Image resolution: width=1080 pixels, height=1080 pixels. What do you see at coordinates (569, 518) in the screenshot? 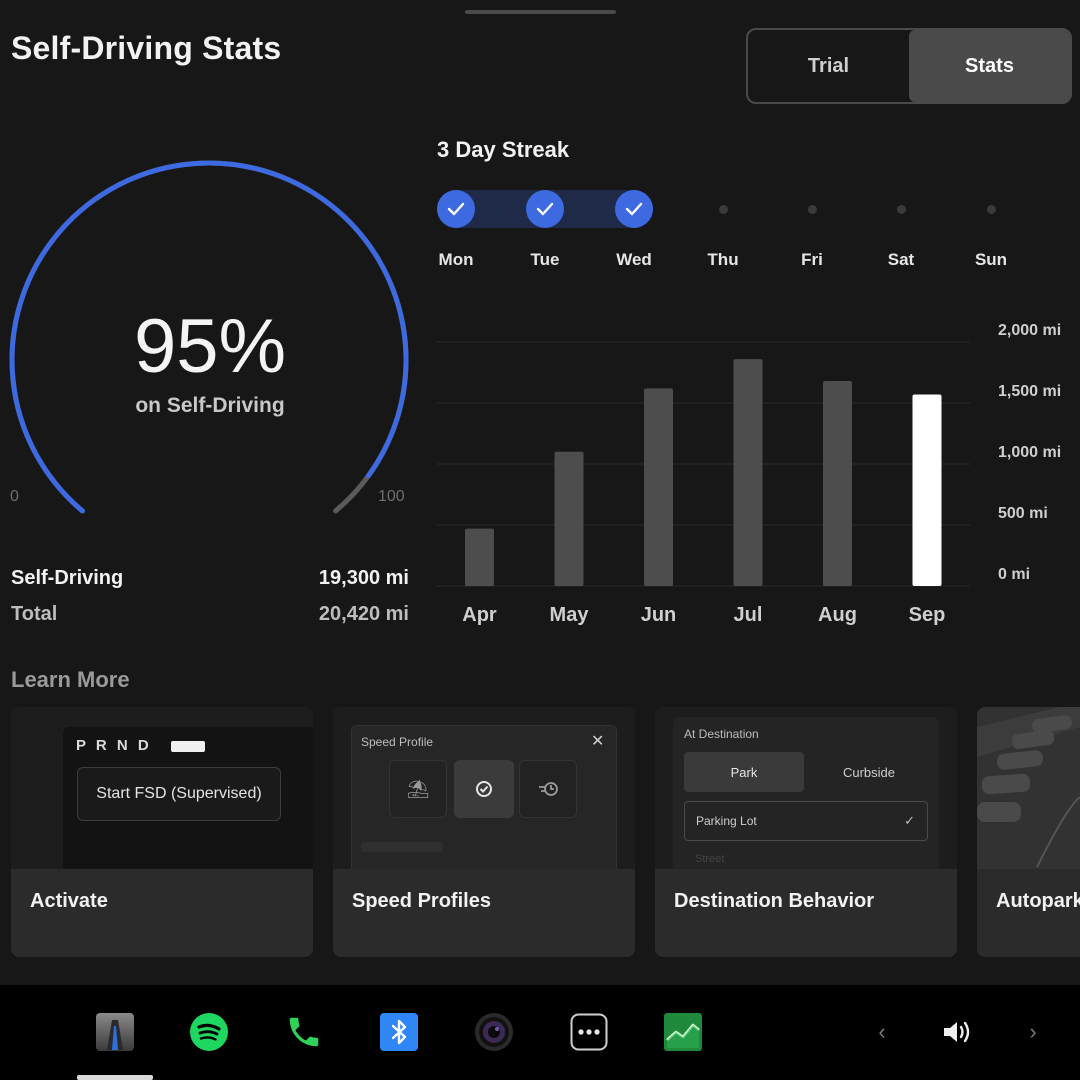
I see `bar-may` at bounding box center [569, 518].